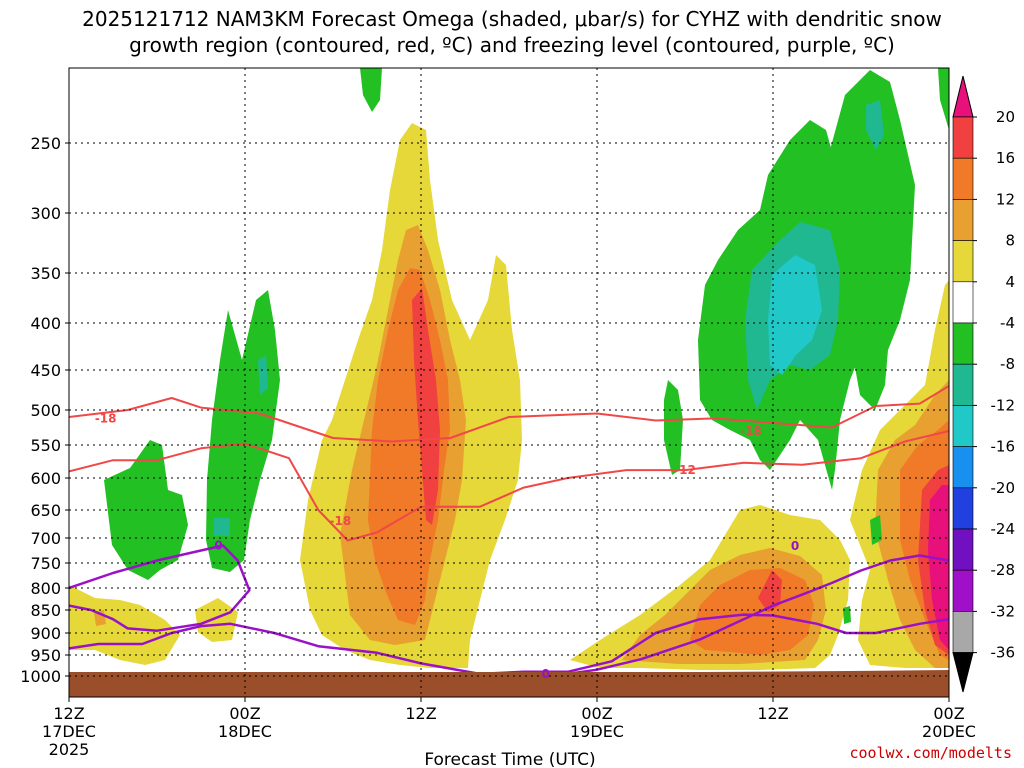  What do you see at coordinates (1003, 488) in the screenshot?
I see `colorbar-label-9: -20` at bounding box center [1003, 488].